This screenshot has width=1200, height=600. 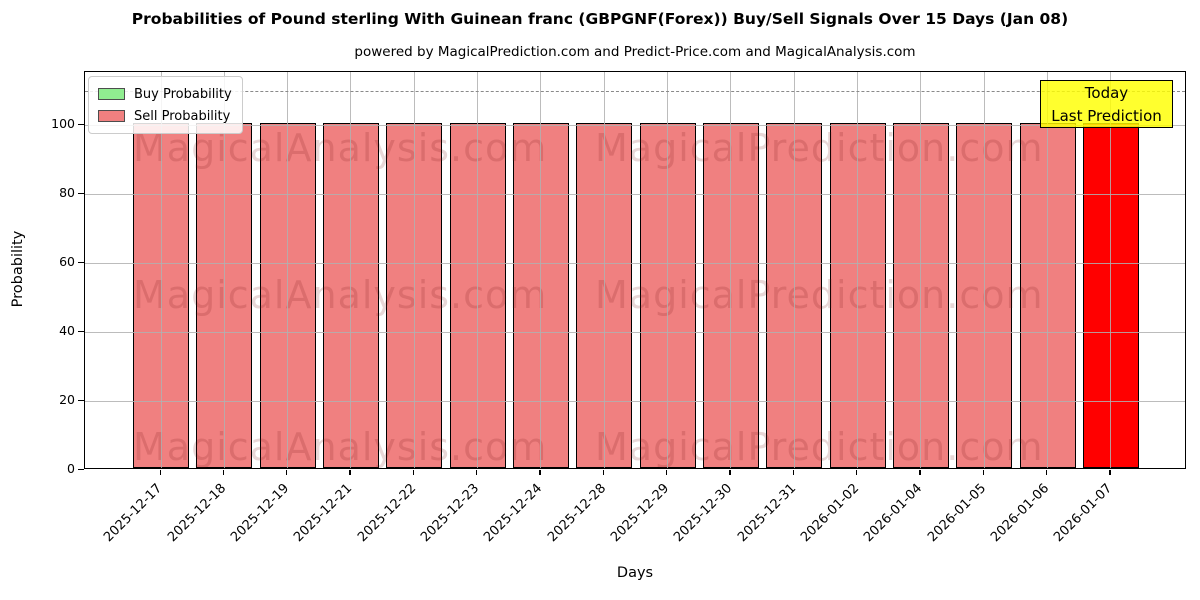 What do you see at coordinates (1106, 93) in the screenshot?
I see `today-annotation-line1: Today` at bounding box center [1106, 93].